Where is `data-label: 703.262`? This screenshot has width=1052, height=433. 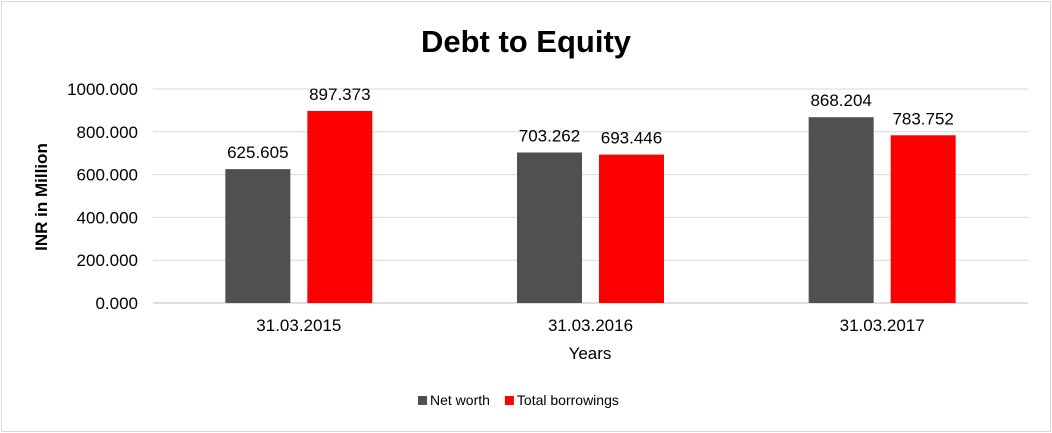 data-label: 703.262 is located at coordinates (549, 136).